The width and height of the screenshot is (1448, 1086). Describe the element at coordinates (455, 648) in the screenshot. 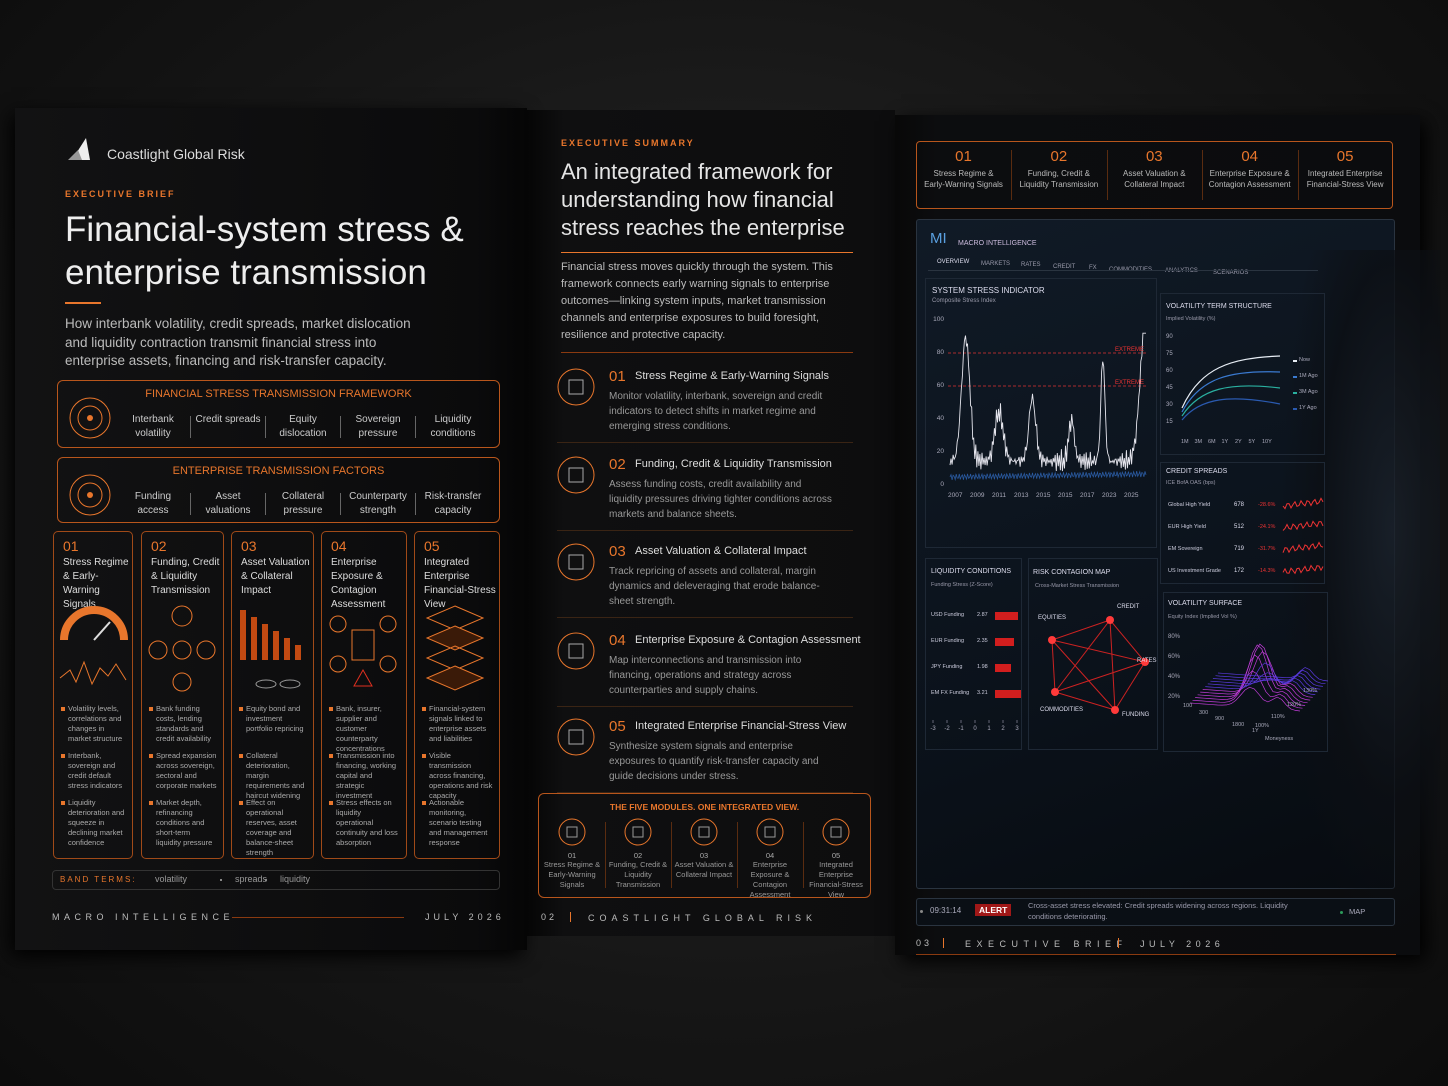

I see `card-illustration` at that location.